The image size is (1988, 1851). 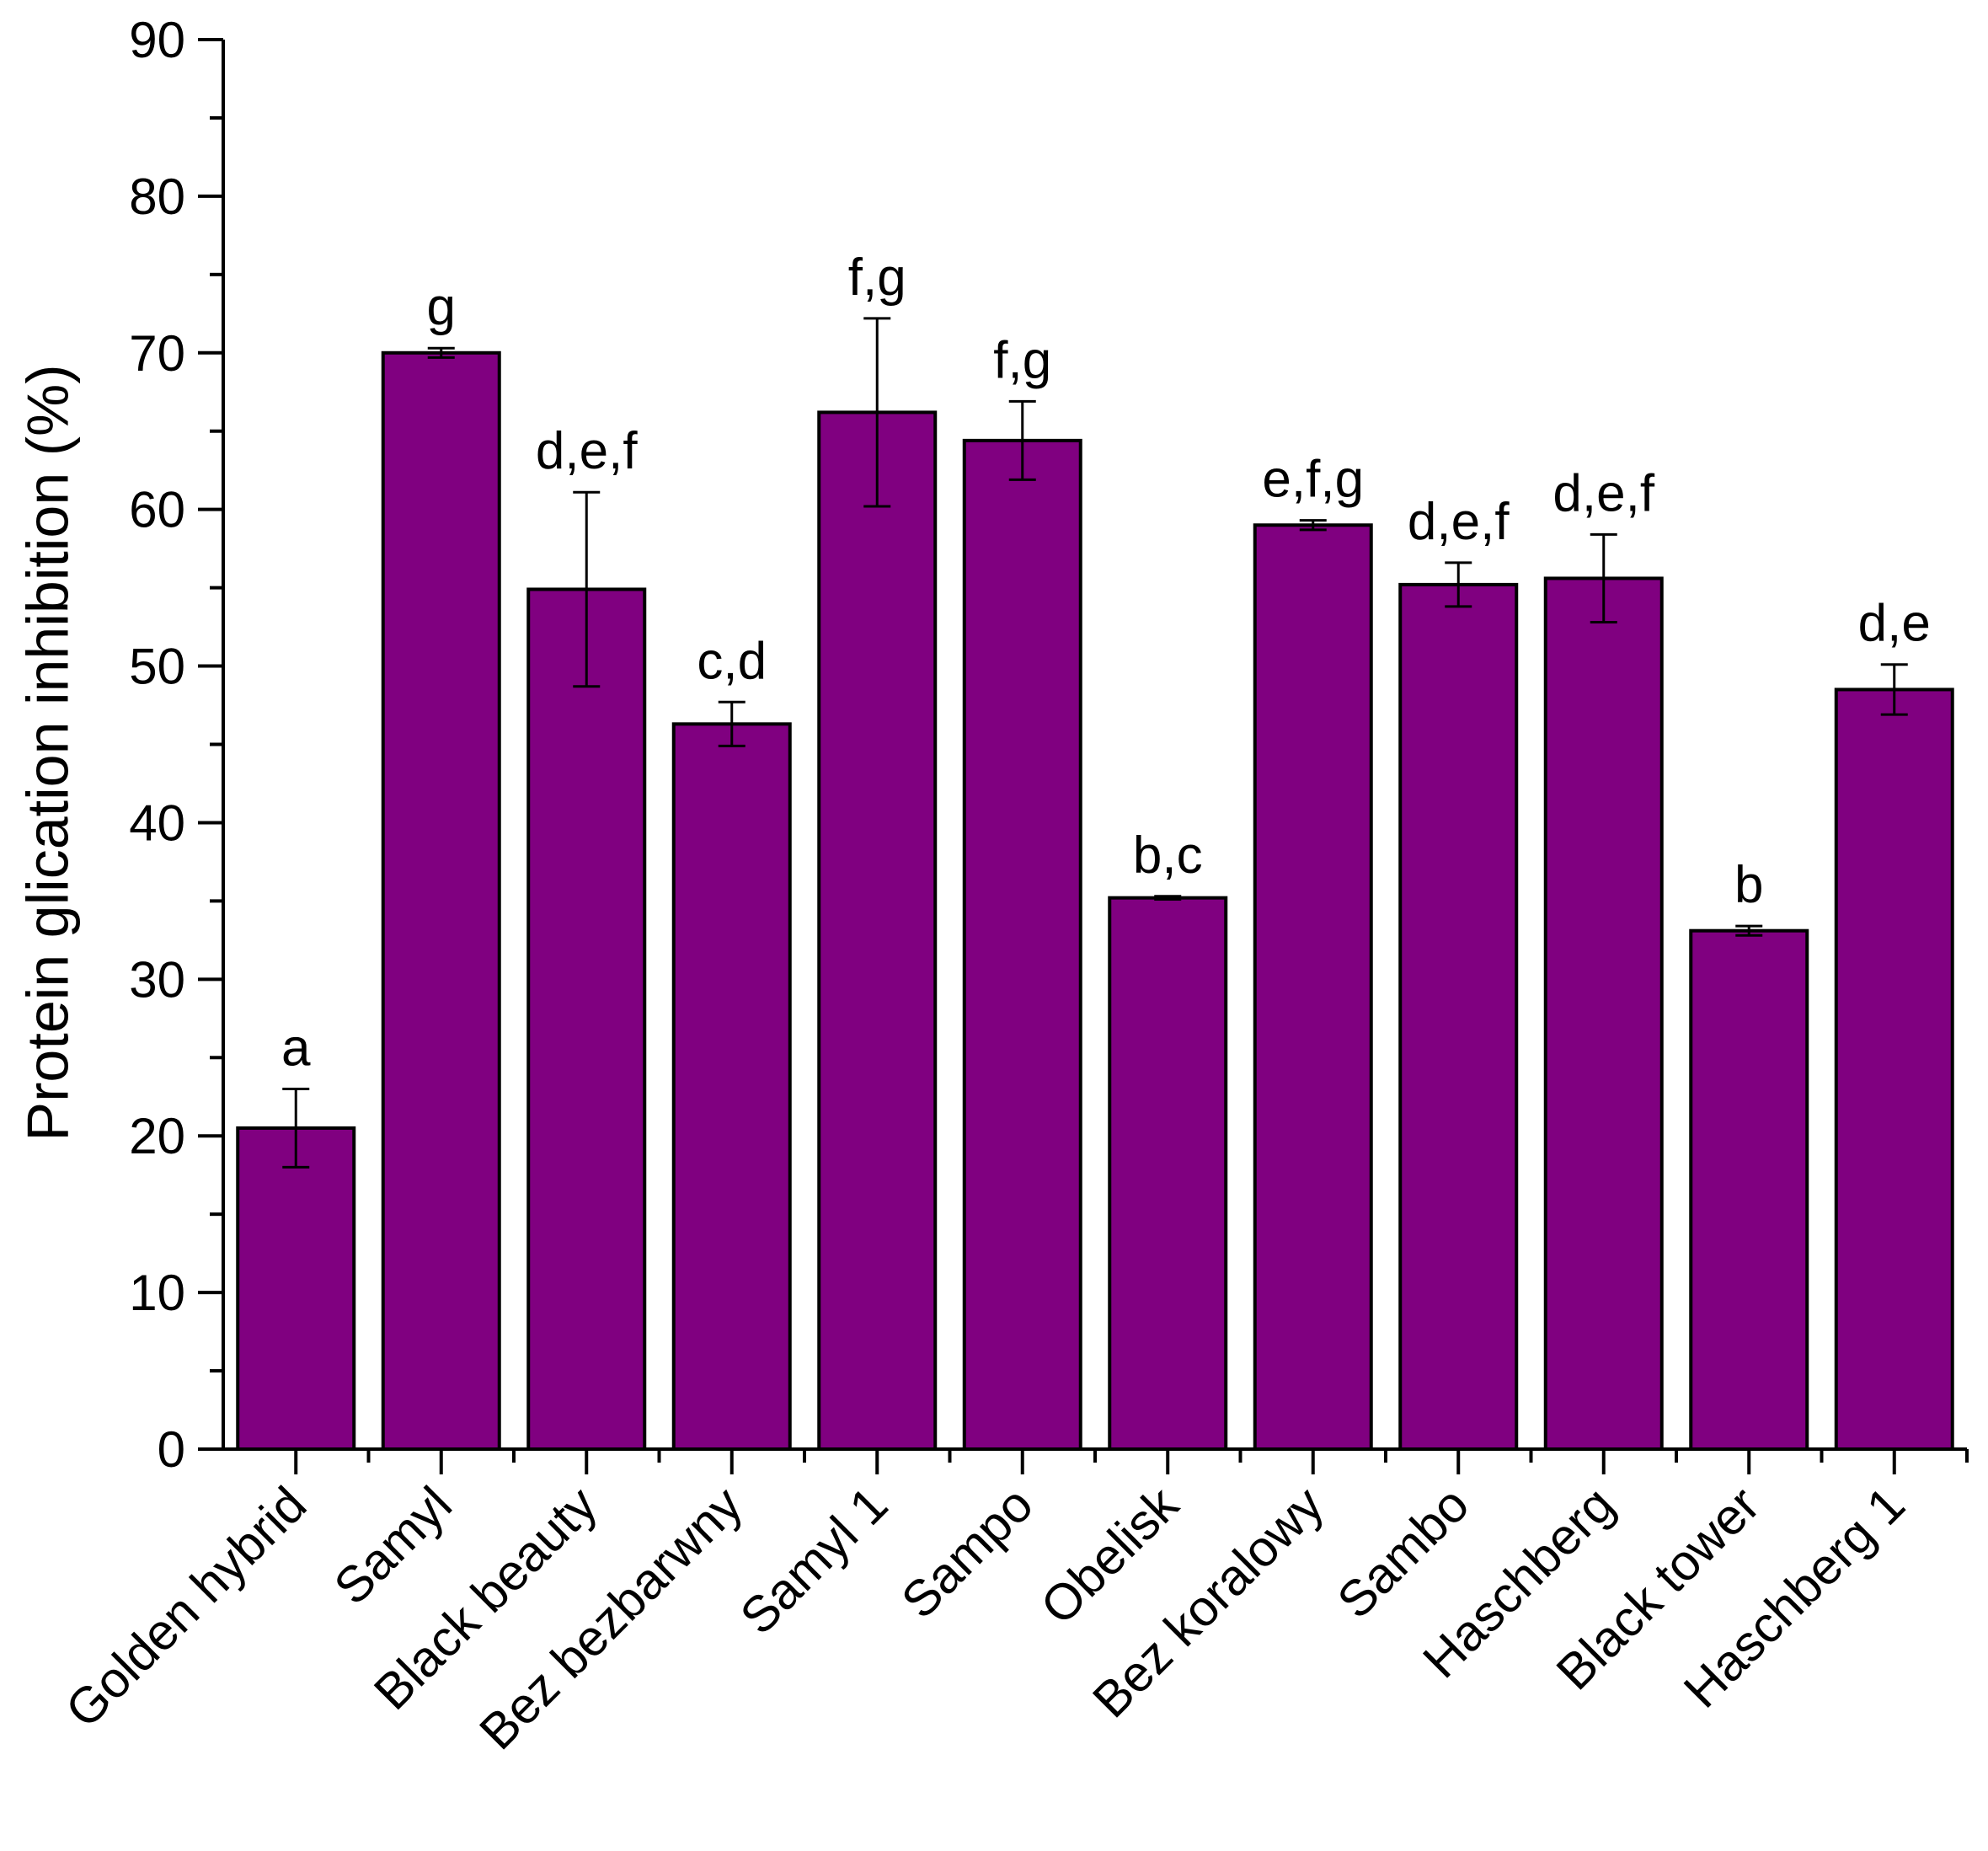 What do you see at coordinates (610, 1618) in the screenshot?
I see `x-tick-label: Bez bezbarwny` at bounding box center [610, 1618].